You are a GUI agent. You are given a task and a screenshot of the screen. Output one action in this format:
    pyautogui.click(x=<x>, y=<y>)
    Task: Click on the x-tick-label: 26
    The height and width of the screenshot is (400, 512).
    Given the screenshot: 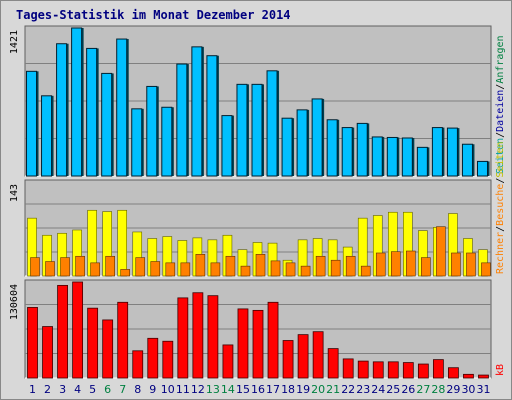 What is the action you would take?
    pyautogui.click(x=408, y=389)
    